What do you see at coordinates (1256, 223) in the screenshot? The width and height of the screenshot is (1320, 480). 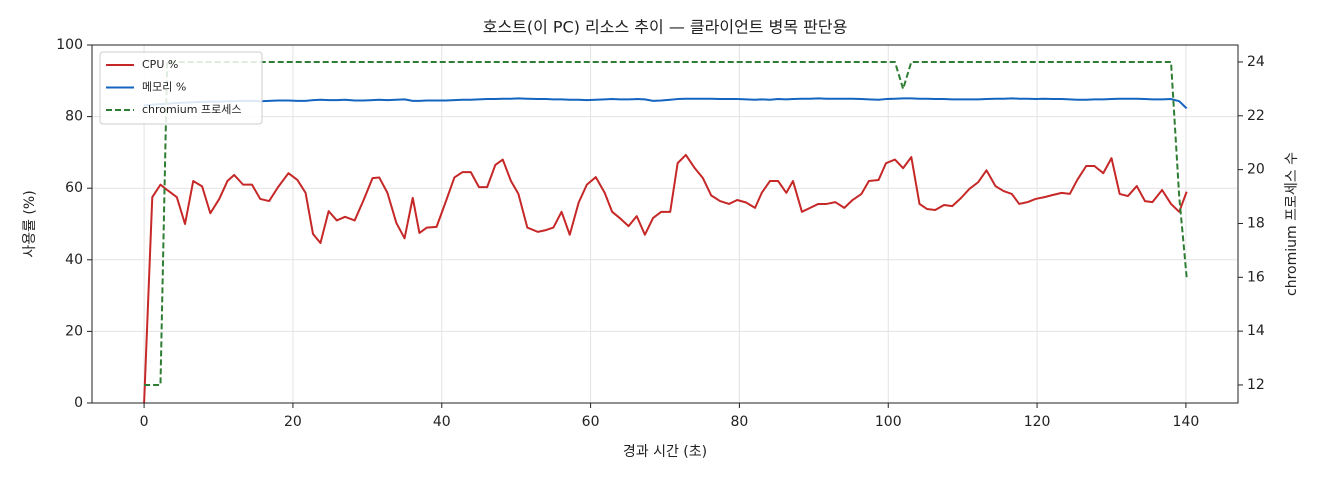 I see `y2-tick-label: 18` at bounding box center [1256, 223].